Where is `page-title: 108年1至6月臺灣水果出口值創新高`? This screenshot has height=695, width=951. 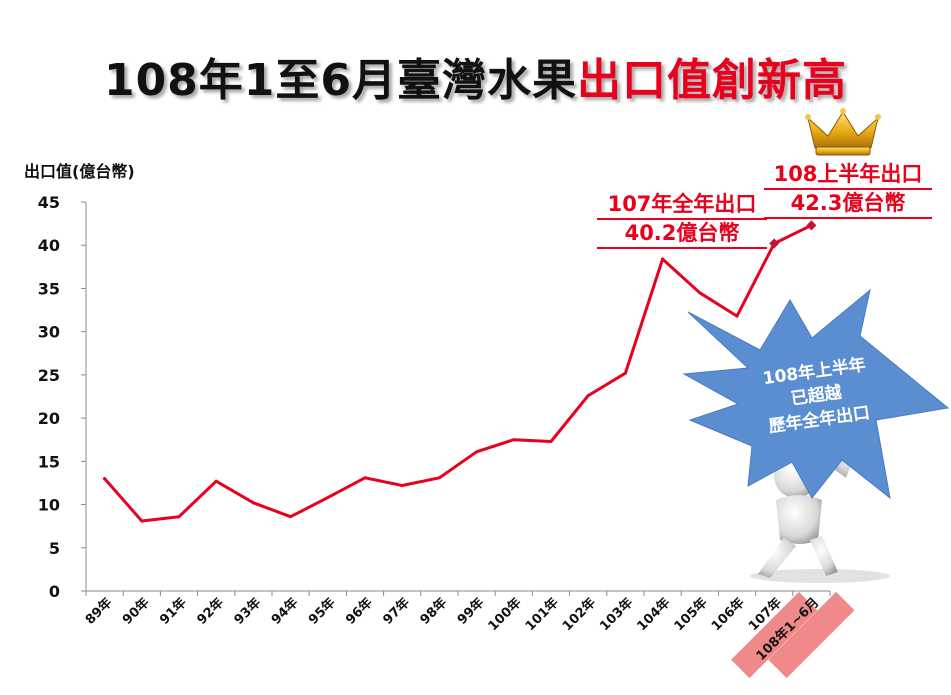 page-title: 108年1至6月臺灣水果出口值創新高 is located at coordinates (475, 76).